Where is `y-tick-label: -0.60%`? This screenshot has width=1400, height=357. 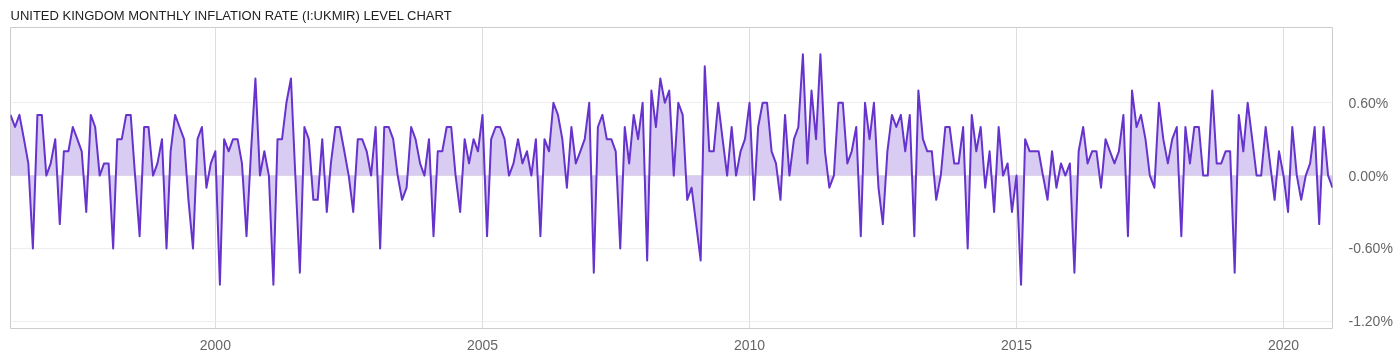
y-tick-label: -0.60% is located at coordinates (1370, 248).